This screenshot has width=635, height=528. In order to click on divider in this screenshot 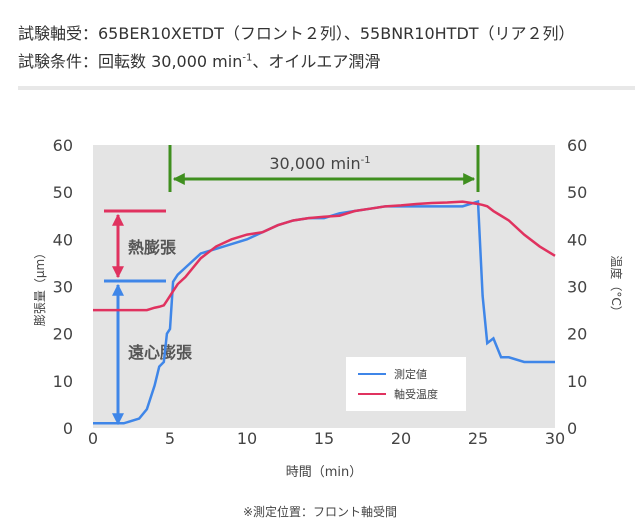, I will do `click(326, 88)`.